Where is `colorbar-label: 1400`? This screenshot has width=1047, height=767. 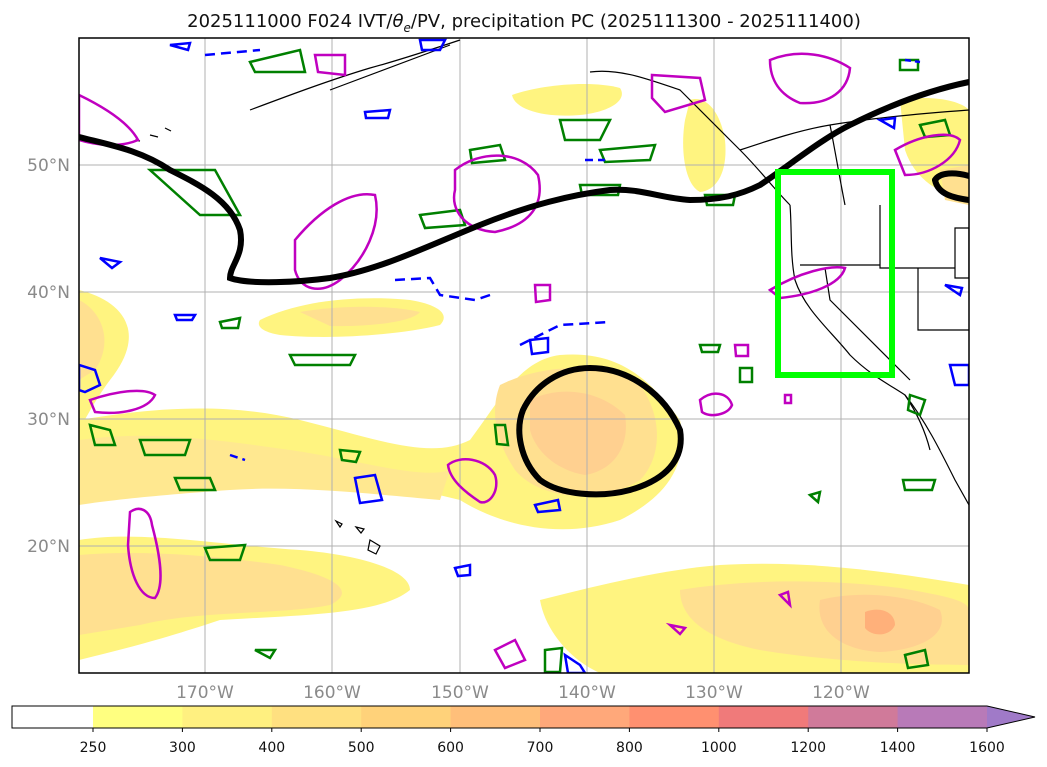 colorbar-label: 1400 is located at coordinates (898, 748).